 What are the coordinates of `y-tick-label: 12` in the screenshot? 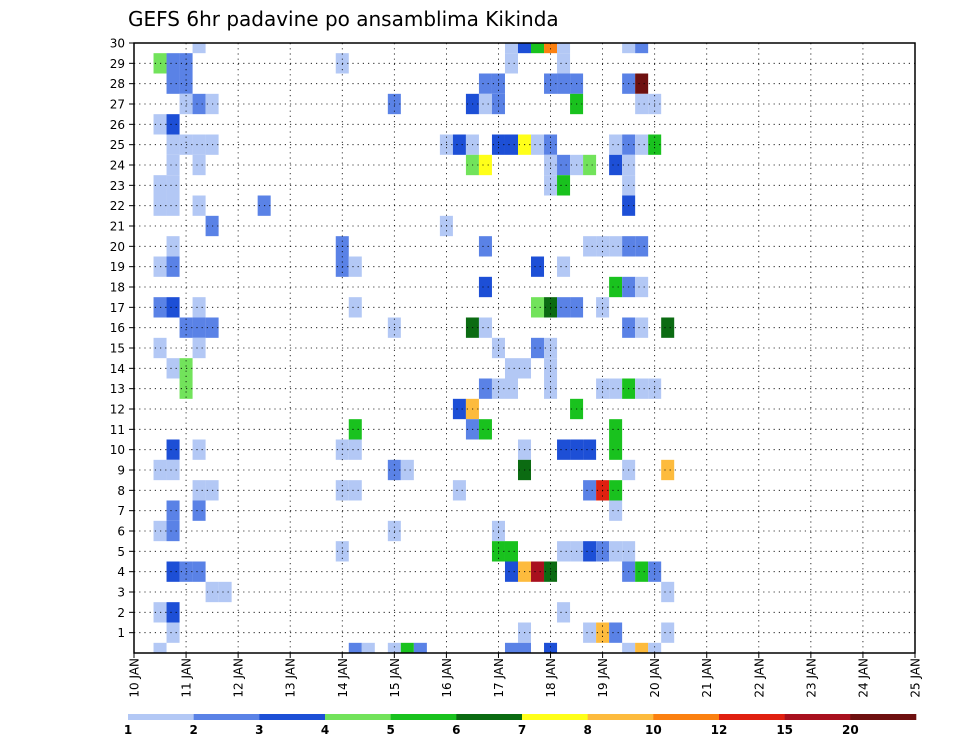 It's located at (117, 410).